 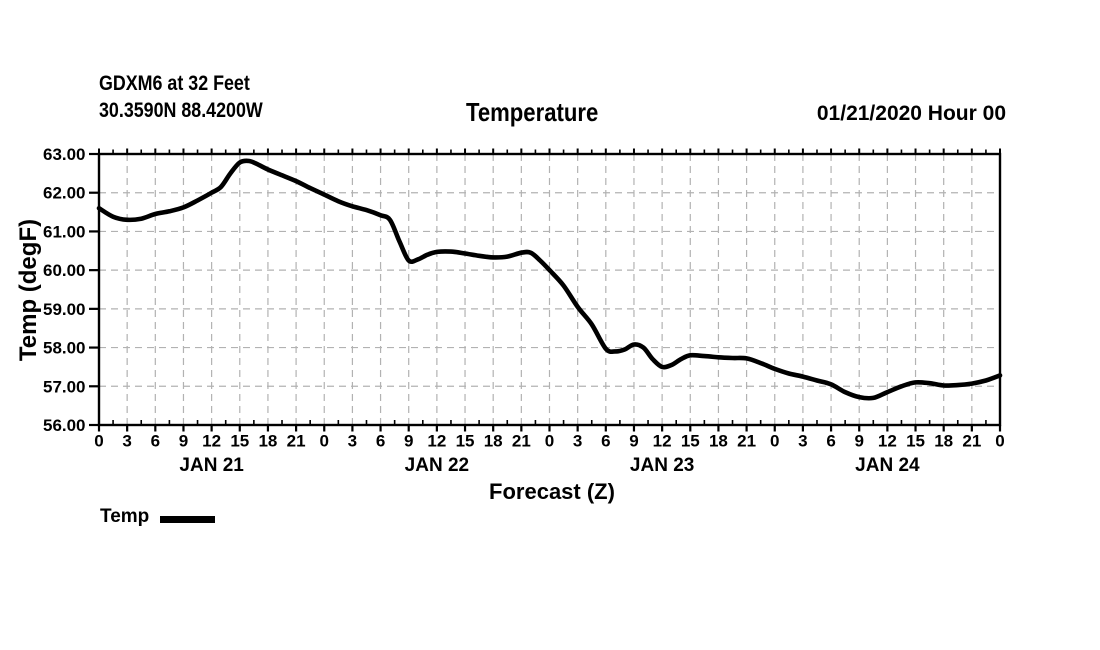 What do you see at coordinates (64, 386) in the screenshot?
I see `y-tick-label: 57.00` at bounding box center [64, 386].